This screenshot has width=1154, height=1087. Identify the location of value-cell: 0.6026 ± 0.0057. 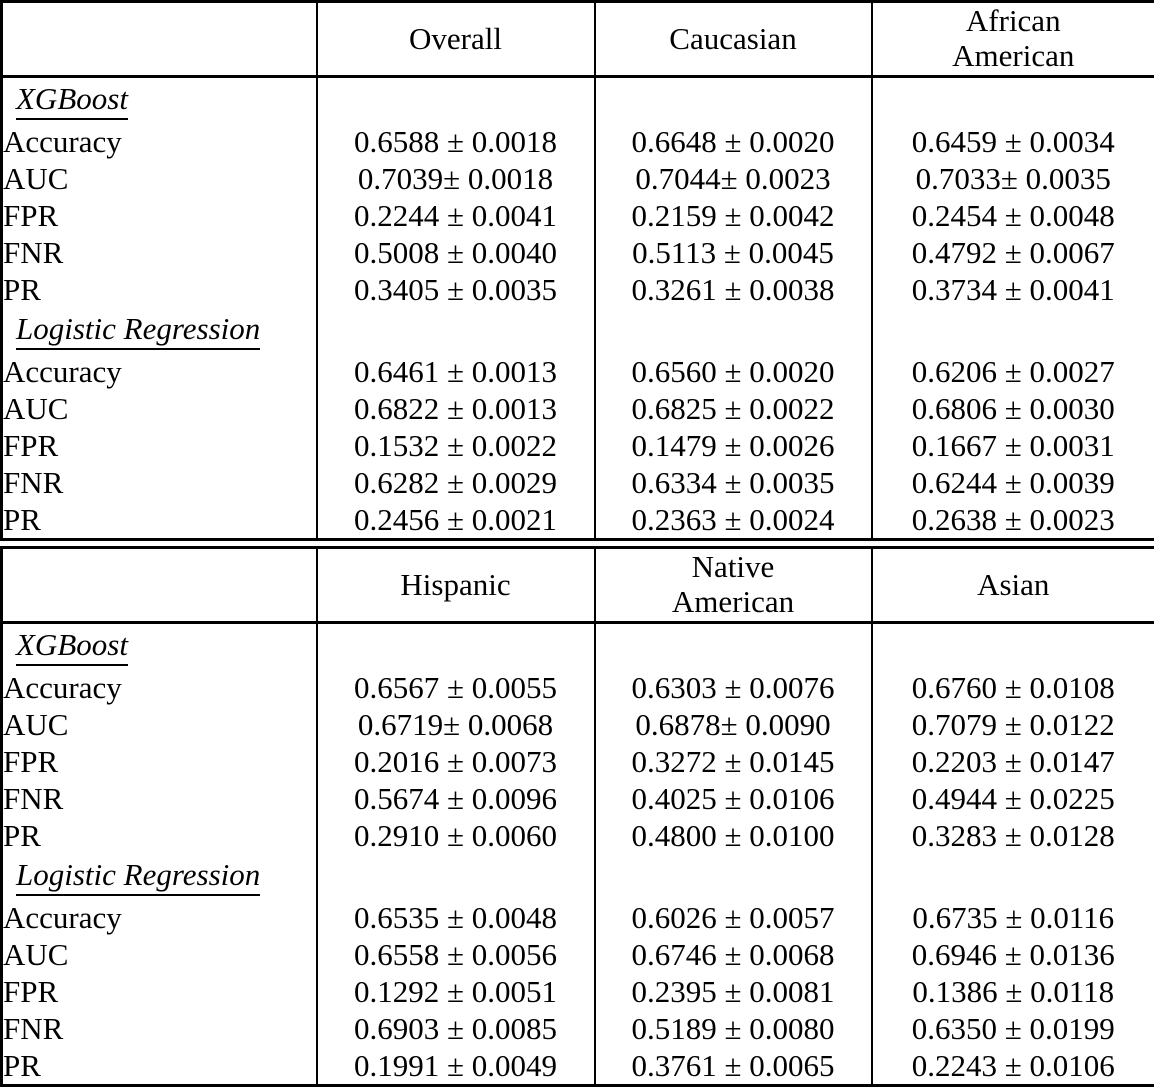
(733, 917).